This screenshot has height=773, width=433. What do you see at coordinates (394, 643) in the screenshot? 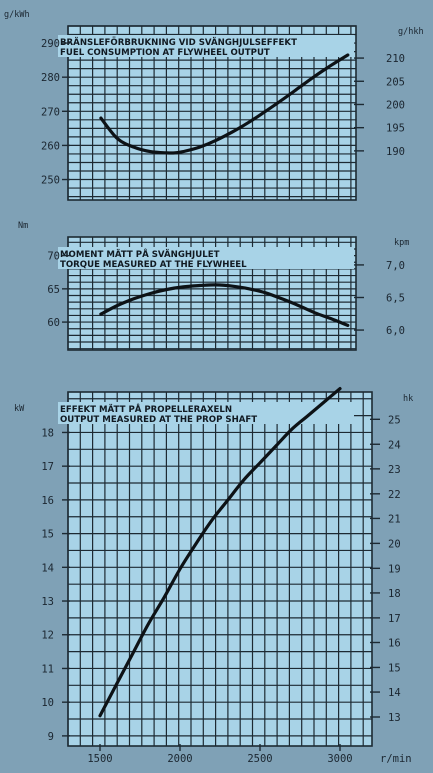
I see `right-tick-label: 16` at bounding box center [394, 643].